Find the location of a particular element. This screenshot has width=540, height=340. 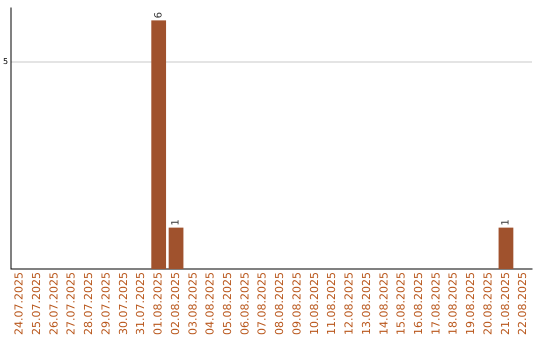

x-tick-label: 18.08.2025 is located at coordinates (453, 304).